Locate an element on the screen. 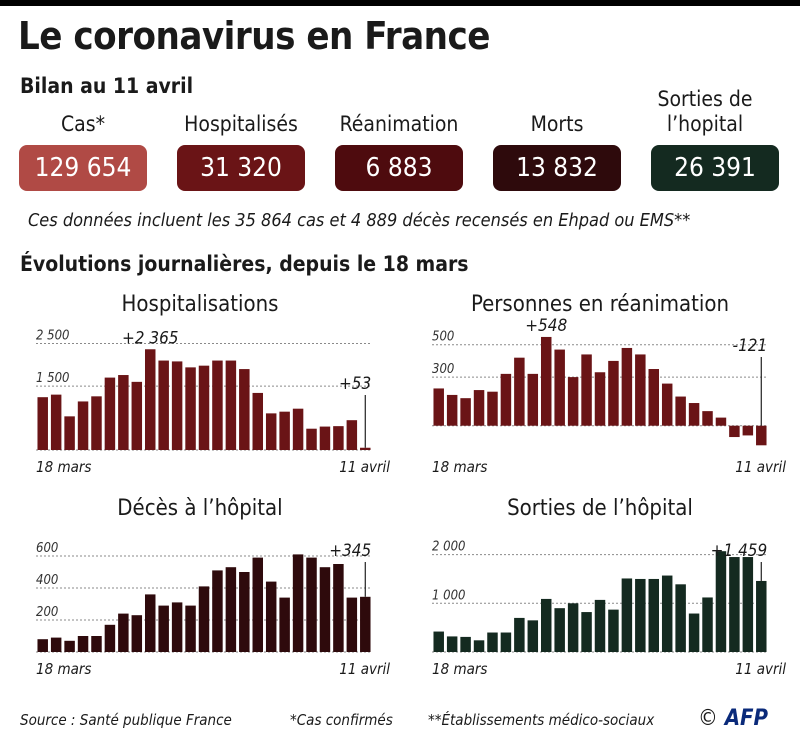 The width and height of the screenshot is (800, 746). chart-title-discharges: Sorties de l’hôpital is located at coordinates (600, 508).